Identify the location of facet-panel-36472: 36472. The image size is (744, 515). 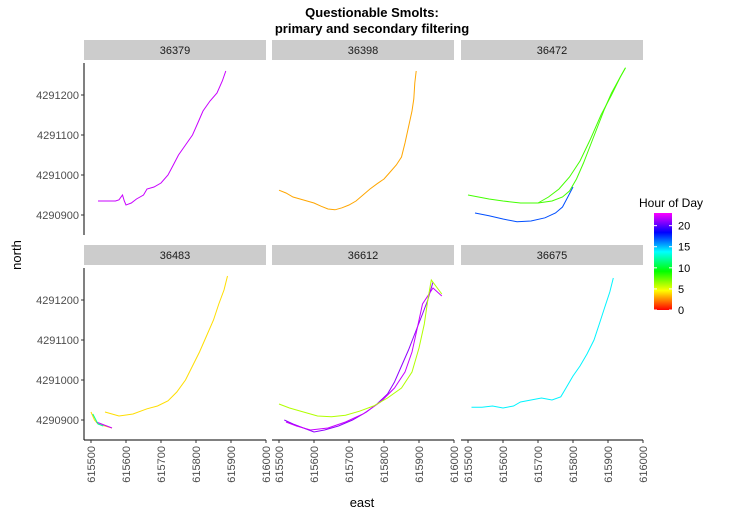
(552, 131).